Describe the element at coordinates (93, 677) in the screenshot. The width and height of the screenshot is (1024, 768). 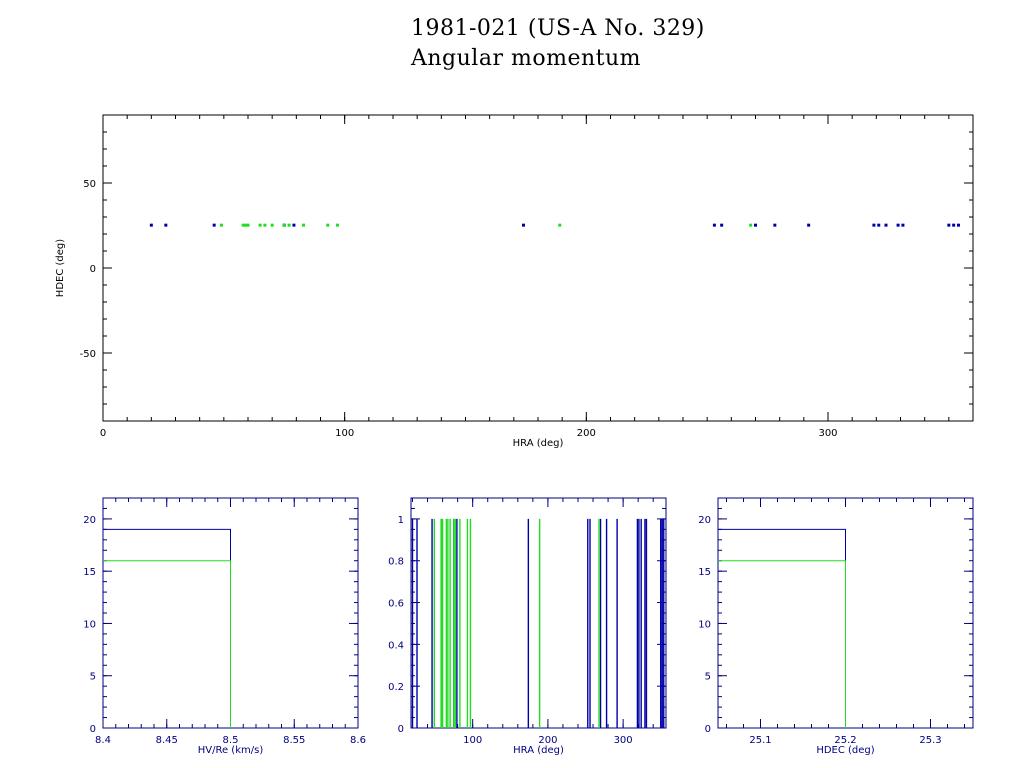
I see `y-tick-label-1: 5` at that location.